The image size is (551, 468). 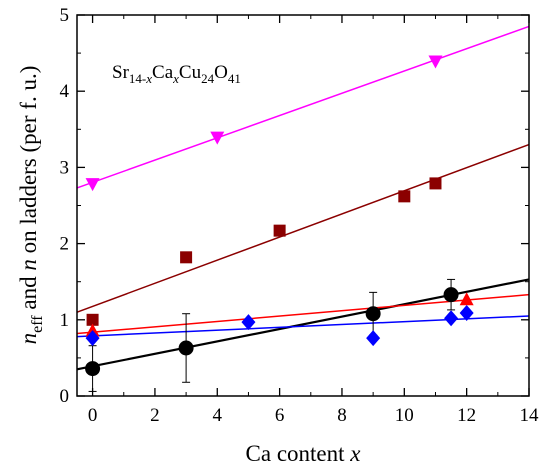 What do you see at coordinates (65, 320) in the screenshot?
I see `y-tick-label: 1` at bounding box center [65, 320].